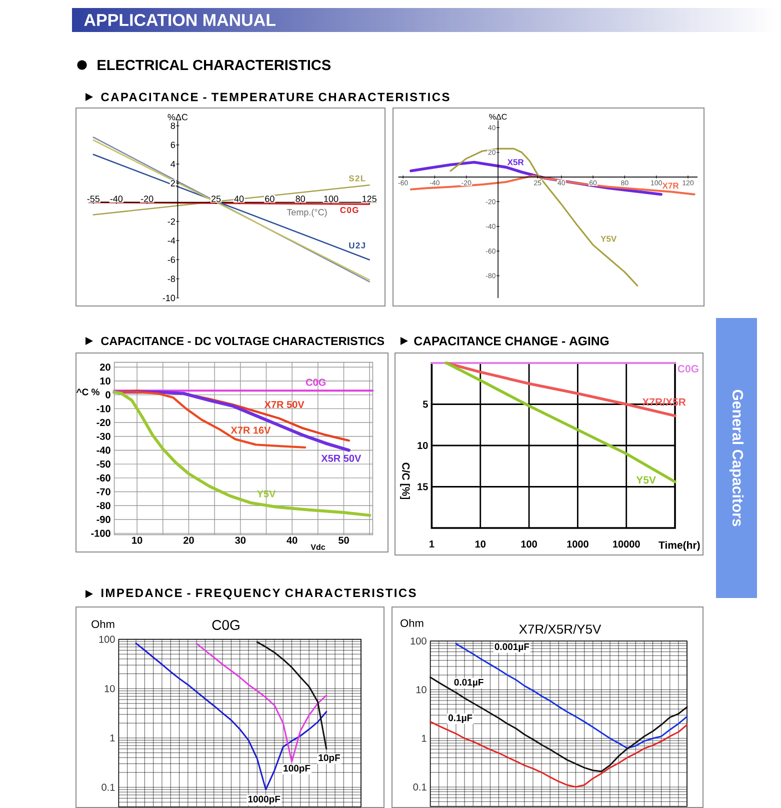  I want to click on y-tick-label: -90, so click(103, 519).